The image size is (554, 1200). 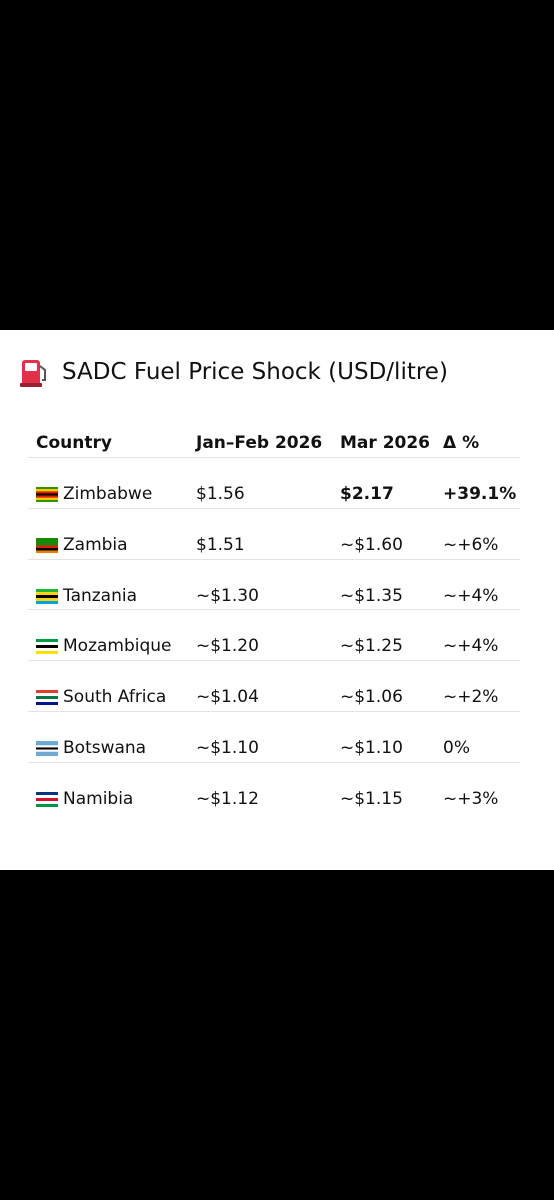 What do you see at coordinates (371, 595) in the screenshot?
I see `table-cell: ~$1.35` at bounding box center [371, 595].